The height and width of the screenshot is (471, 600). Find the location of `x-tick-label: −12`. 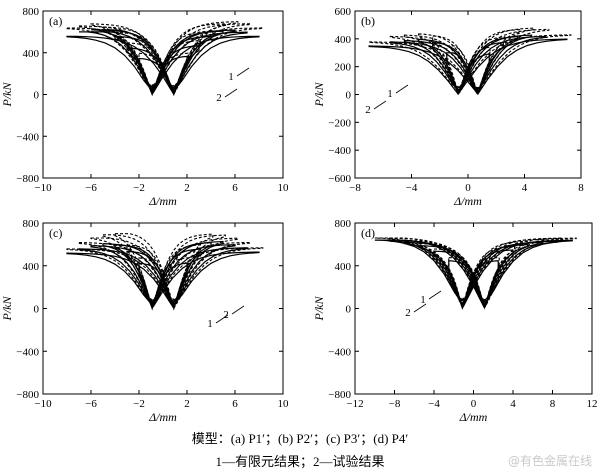

x-tick-label: −12 is located at coordinates (354, 404).